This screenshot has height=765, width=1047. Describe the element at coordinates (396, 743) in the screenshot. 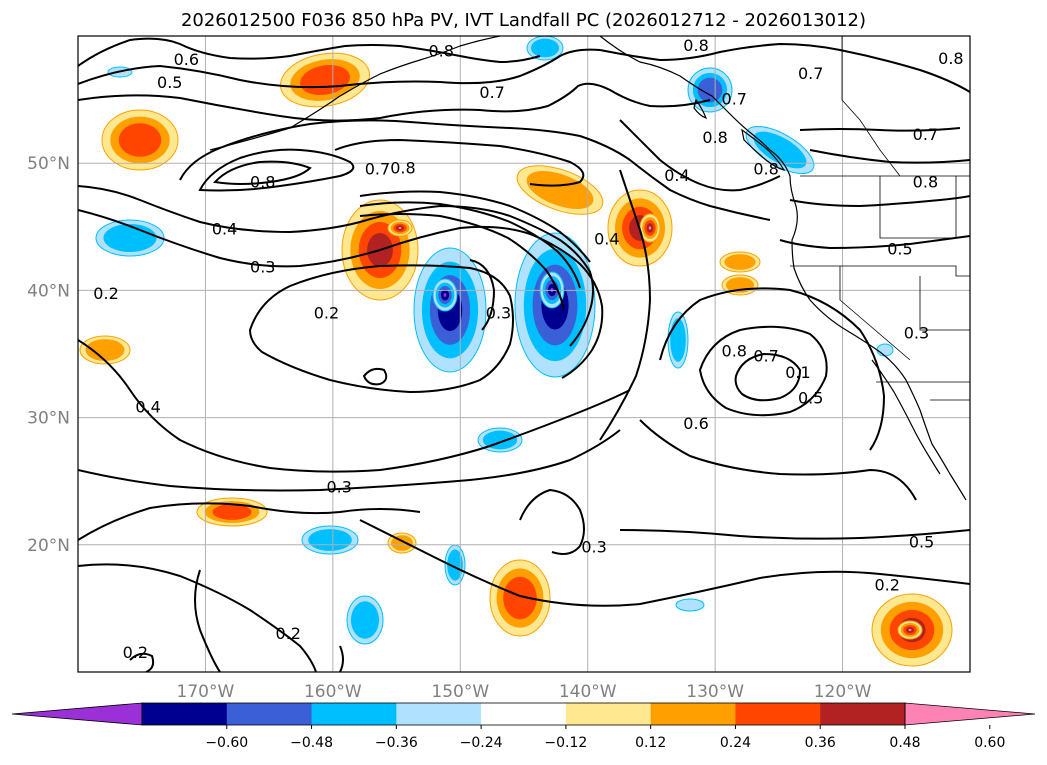

I see `colorbar-tick-label: −0.36` at that location.